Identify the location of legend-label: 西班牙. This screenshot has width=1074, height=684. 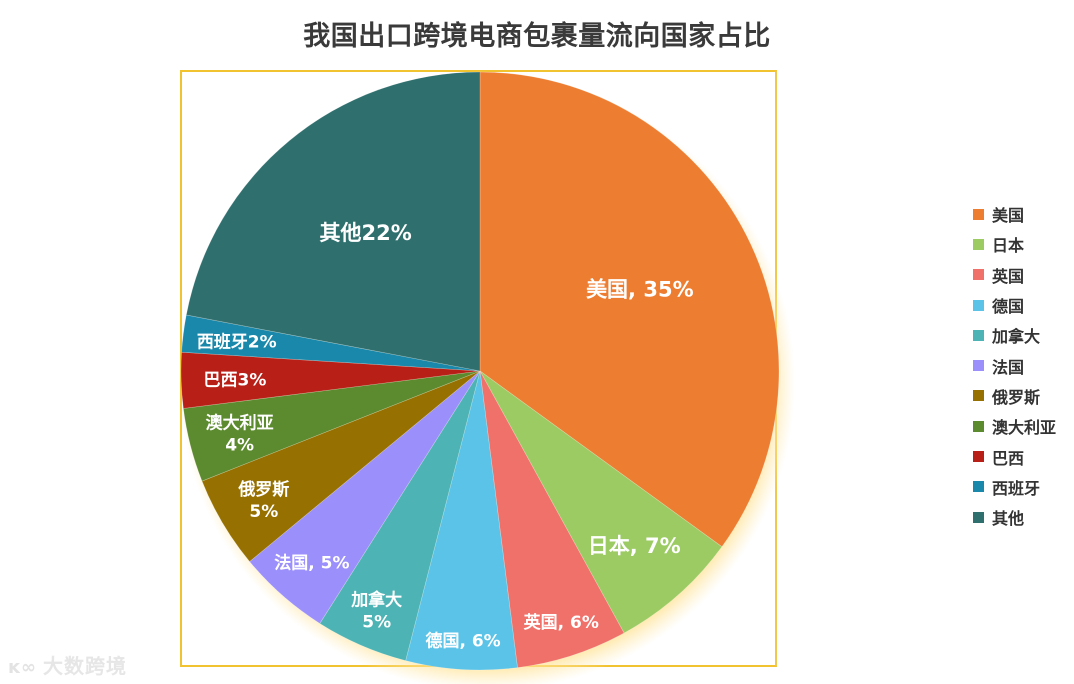
(1016, 488).